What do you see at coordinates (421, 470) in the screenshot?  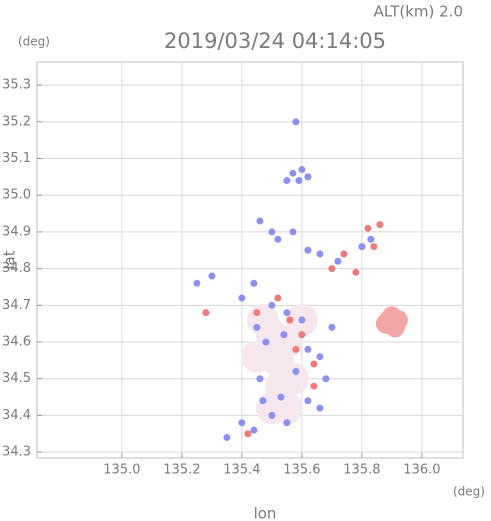 I see `x-tick-label: 136.0` at bounding box center [421, 470].